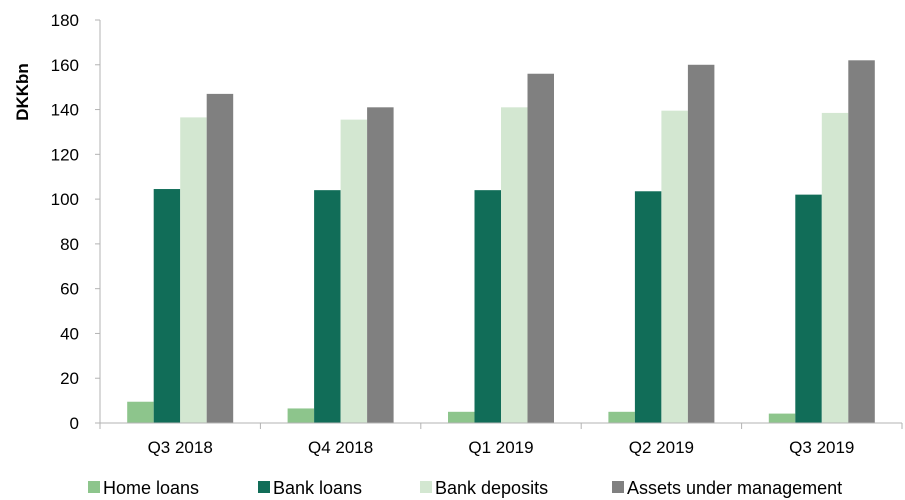 This screenshot has height=500, width=905. What do you see at coordinates (151, 488) in the screenshot?
I see `legend-label: Home loans` at bounding box center [151, 488].